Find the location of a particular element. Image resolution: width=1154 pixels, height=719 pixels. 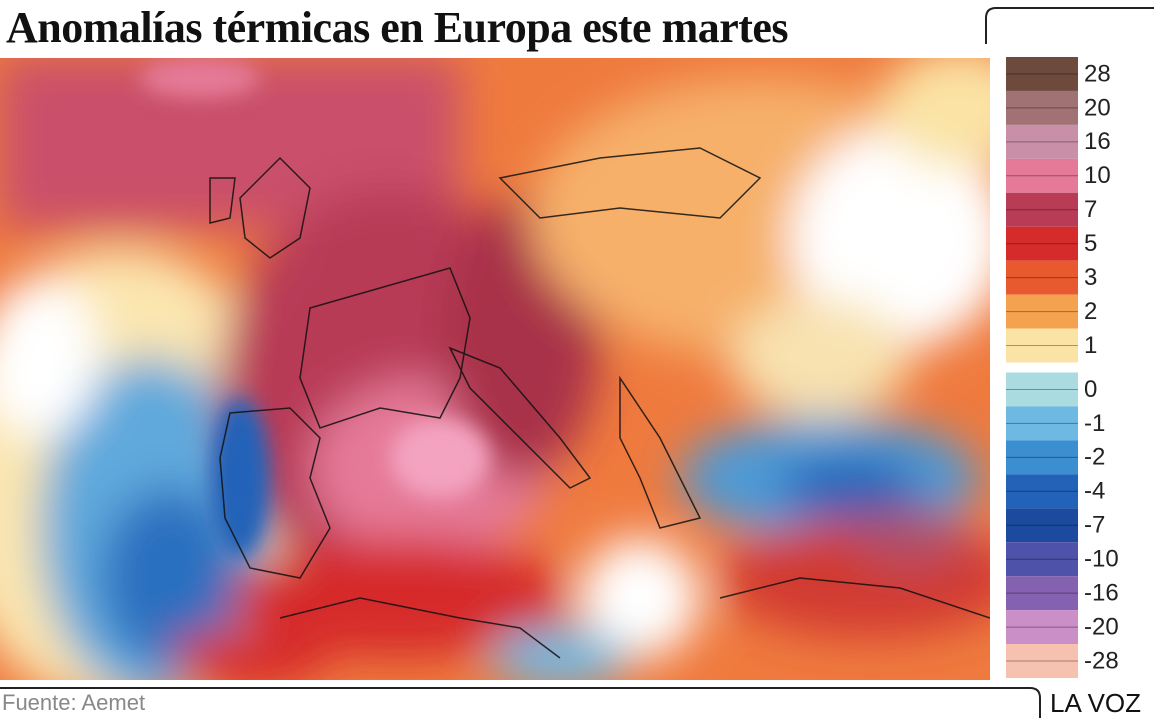

legend-label: -16 is located at coordinates (1101, 592).